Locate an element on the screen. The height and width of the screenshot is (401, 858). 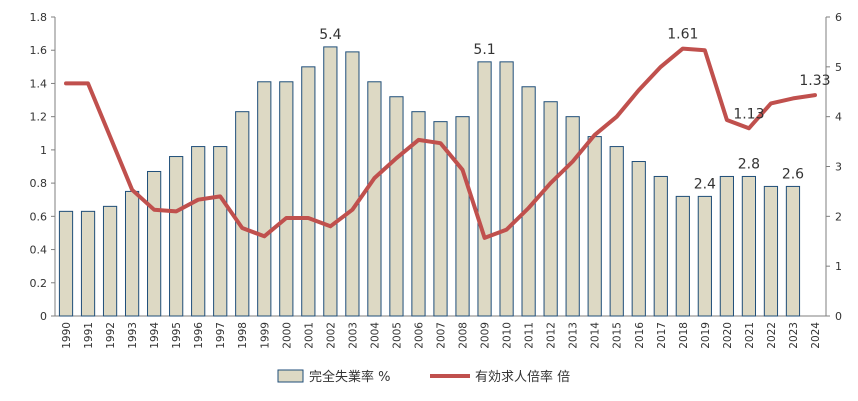
x-tick-label: 2021 is located at coordinates (750, 335).